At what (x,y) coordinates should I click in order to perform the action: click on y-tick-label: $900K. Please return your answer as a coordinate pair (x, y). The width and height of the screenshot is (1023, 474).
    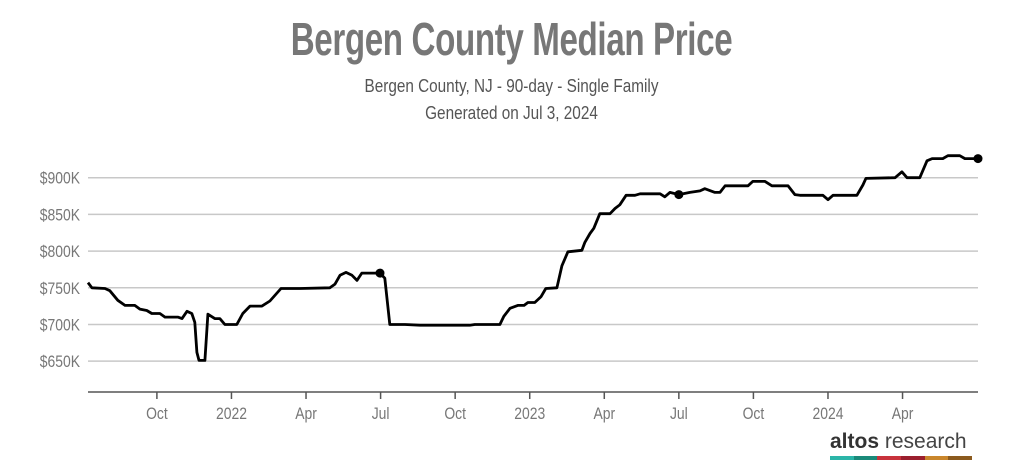
    Looking at the image, I should click on (60, 178).